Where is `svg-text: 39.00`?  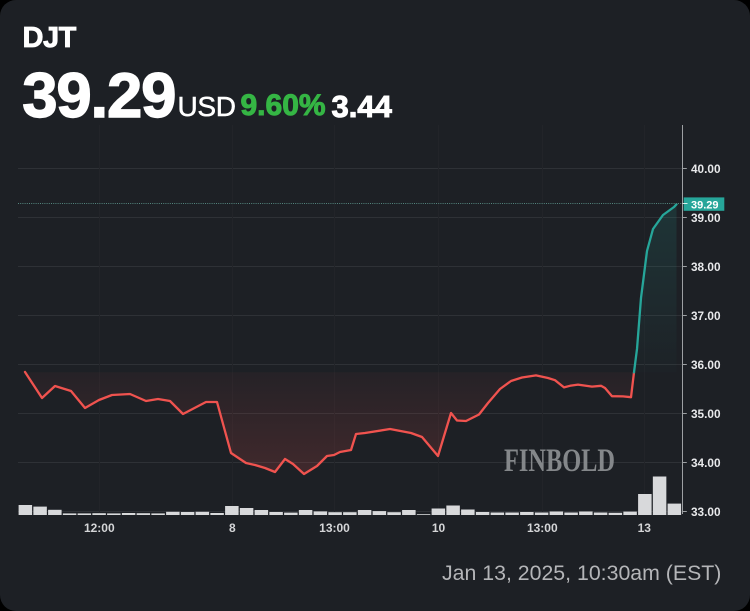
svg-text: 39.00 is located at coordinates (706, 218).